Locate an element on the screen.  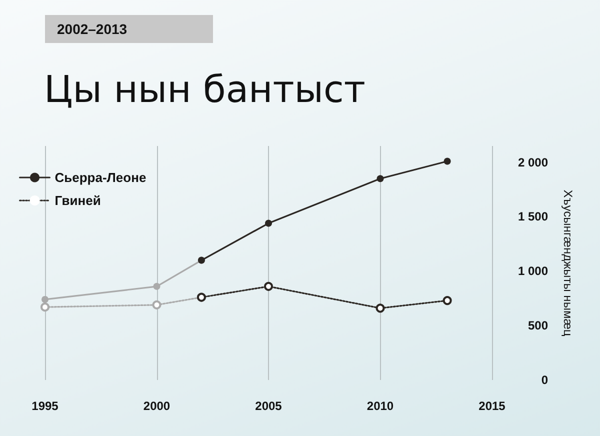
y-tick-label: 0 is located at coordinates (544, 380).